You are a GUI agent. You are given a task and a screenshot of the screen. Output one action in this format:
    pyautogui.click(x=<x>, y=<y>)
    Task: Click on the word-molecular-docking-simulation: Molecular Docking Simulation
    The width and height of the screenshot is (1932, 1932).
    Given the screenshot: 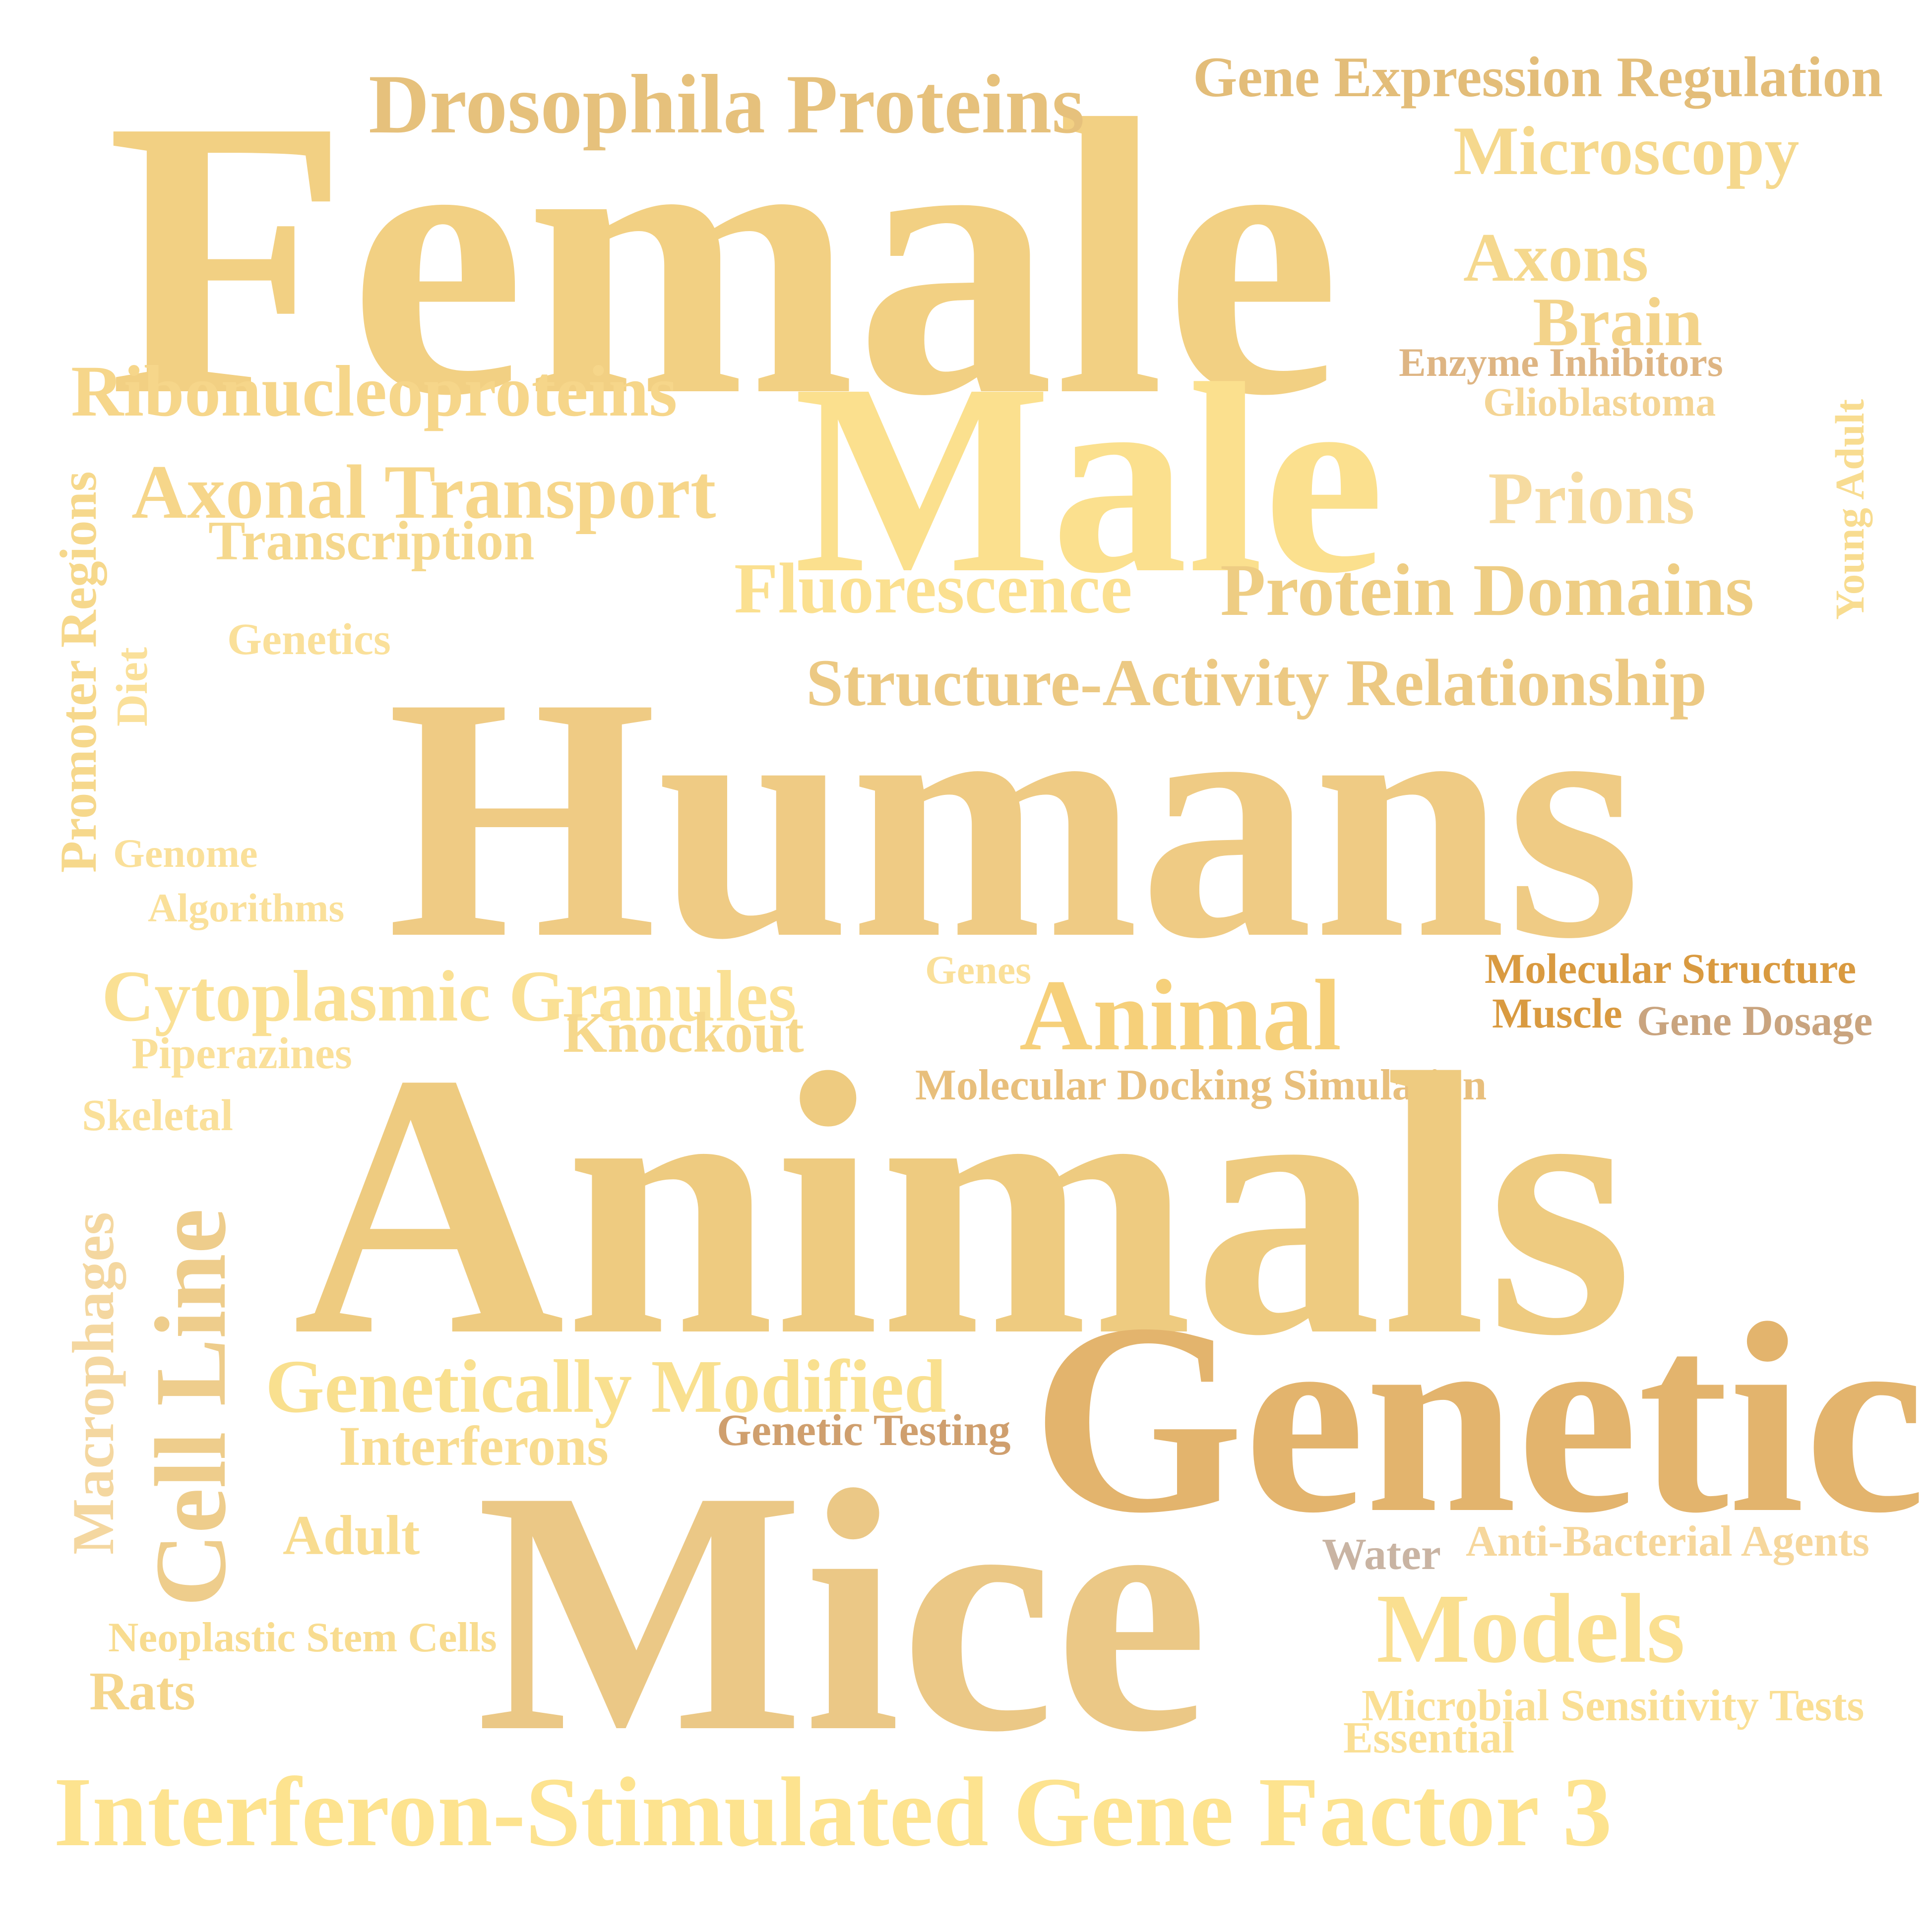 What is the action you would take?
    pyautogui.click(x=1201, y=1085)
    